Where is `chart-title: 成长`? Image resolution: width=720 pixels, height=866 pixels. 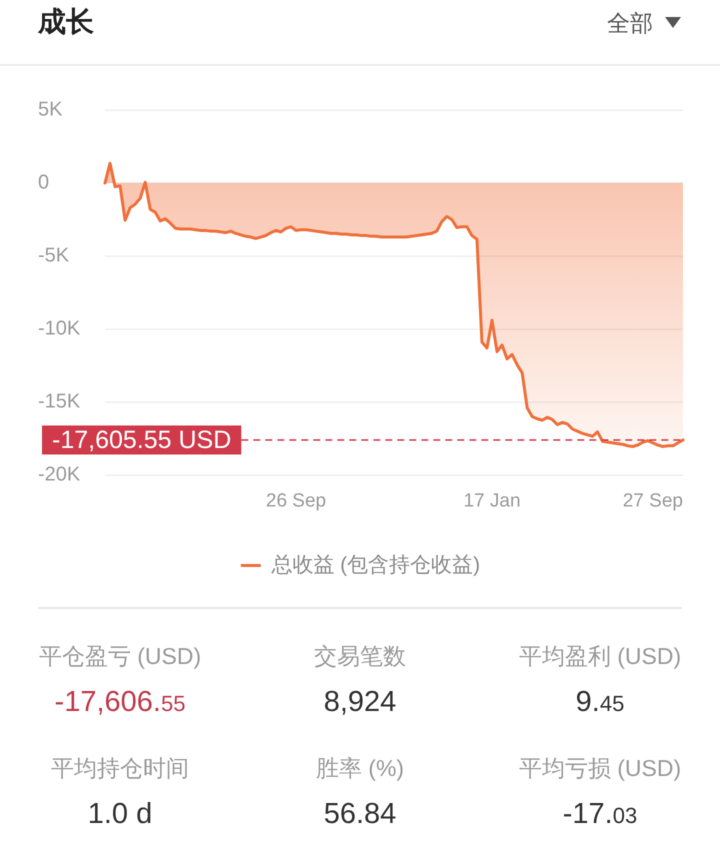
chart-title: 成长 is located at coordinates (66, 22).